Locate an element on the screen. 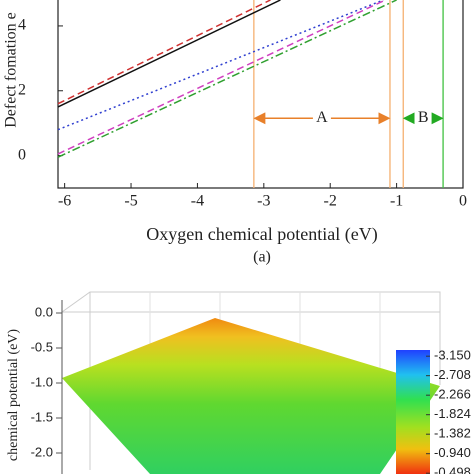  z-tick-label: -2.0 is located at coordinates (42, 451).